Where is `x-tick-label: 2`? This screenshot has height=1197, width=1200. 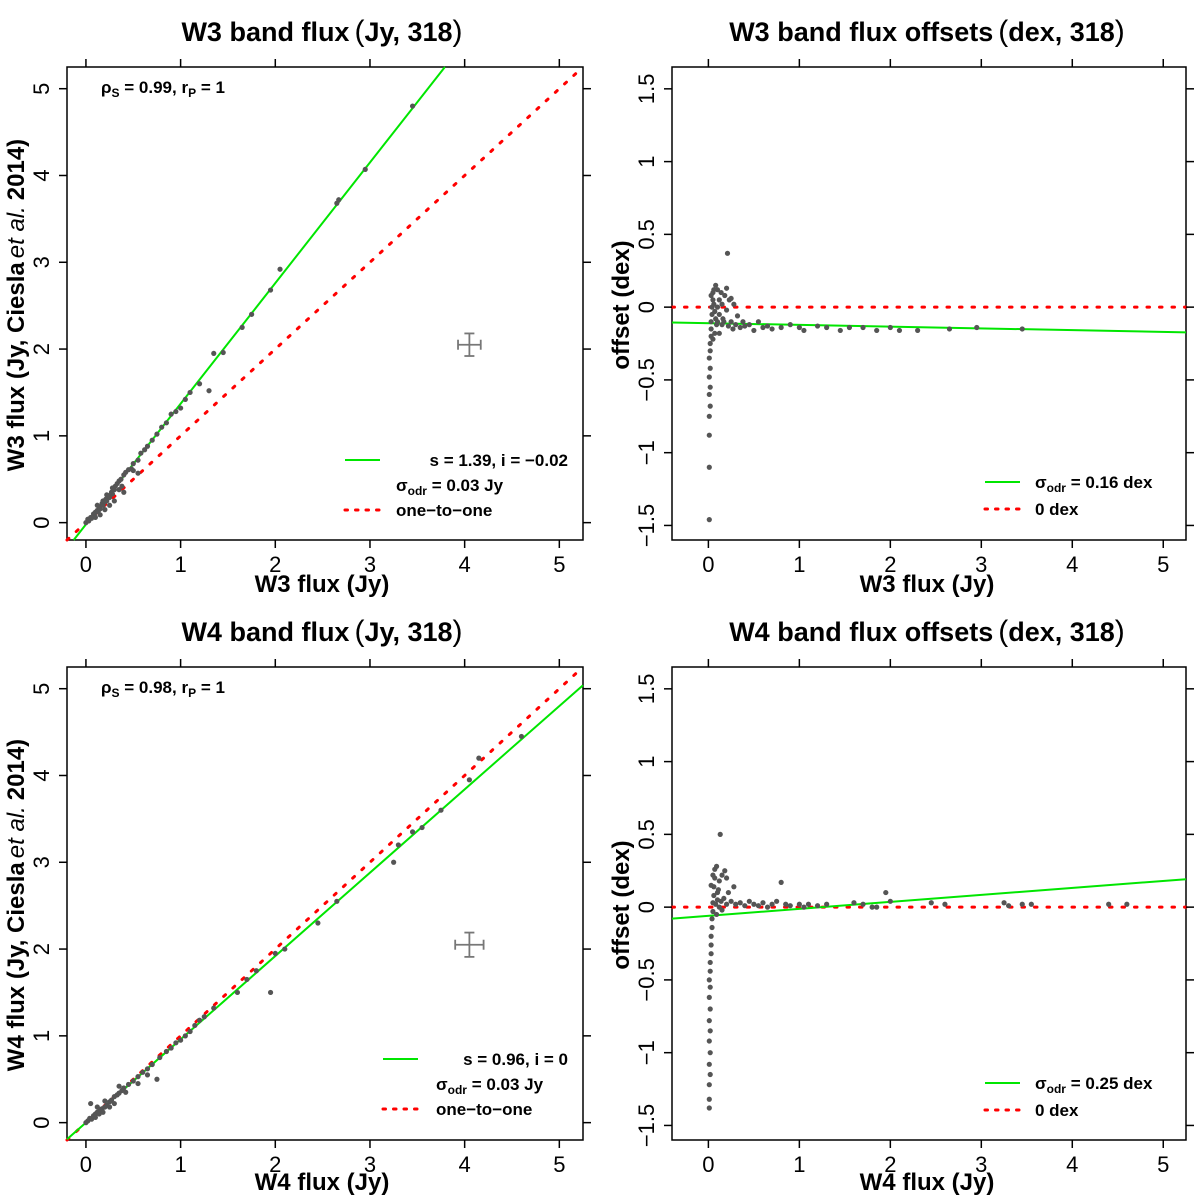 x-tick-label: 2 is located at coordinates (275, 1164).